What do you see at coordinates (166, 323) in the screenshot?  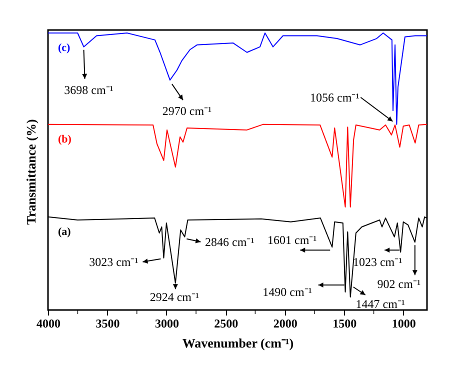 I see `x-tick-label: 3000` at bounding box center [166, 323].